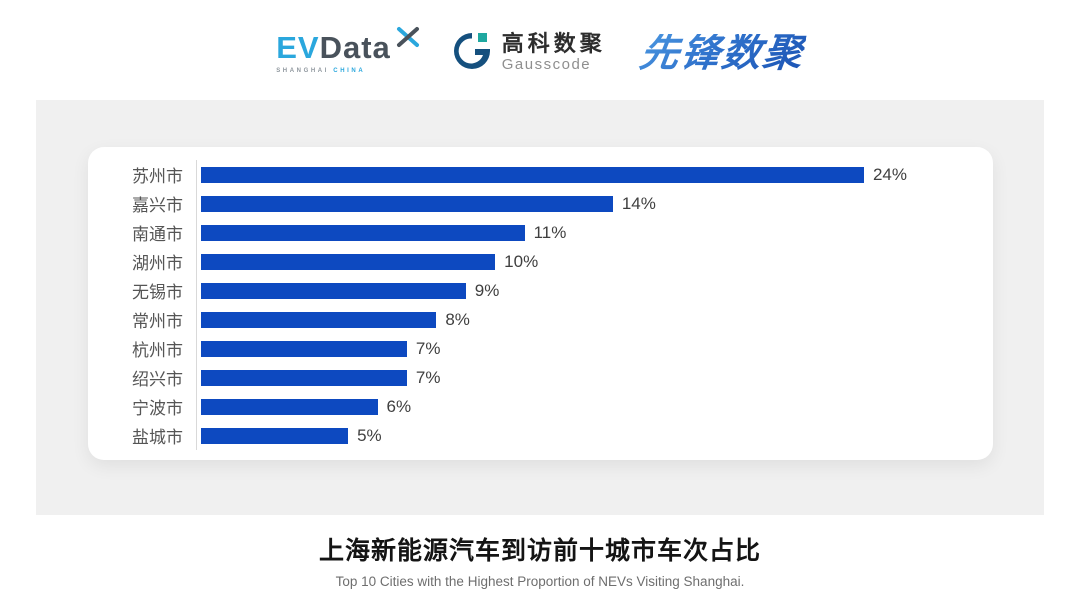 The image size is (1080, 608). I want to click on category-label: 嘉兴市, so click(157, 205).